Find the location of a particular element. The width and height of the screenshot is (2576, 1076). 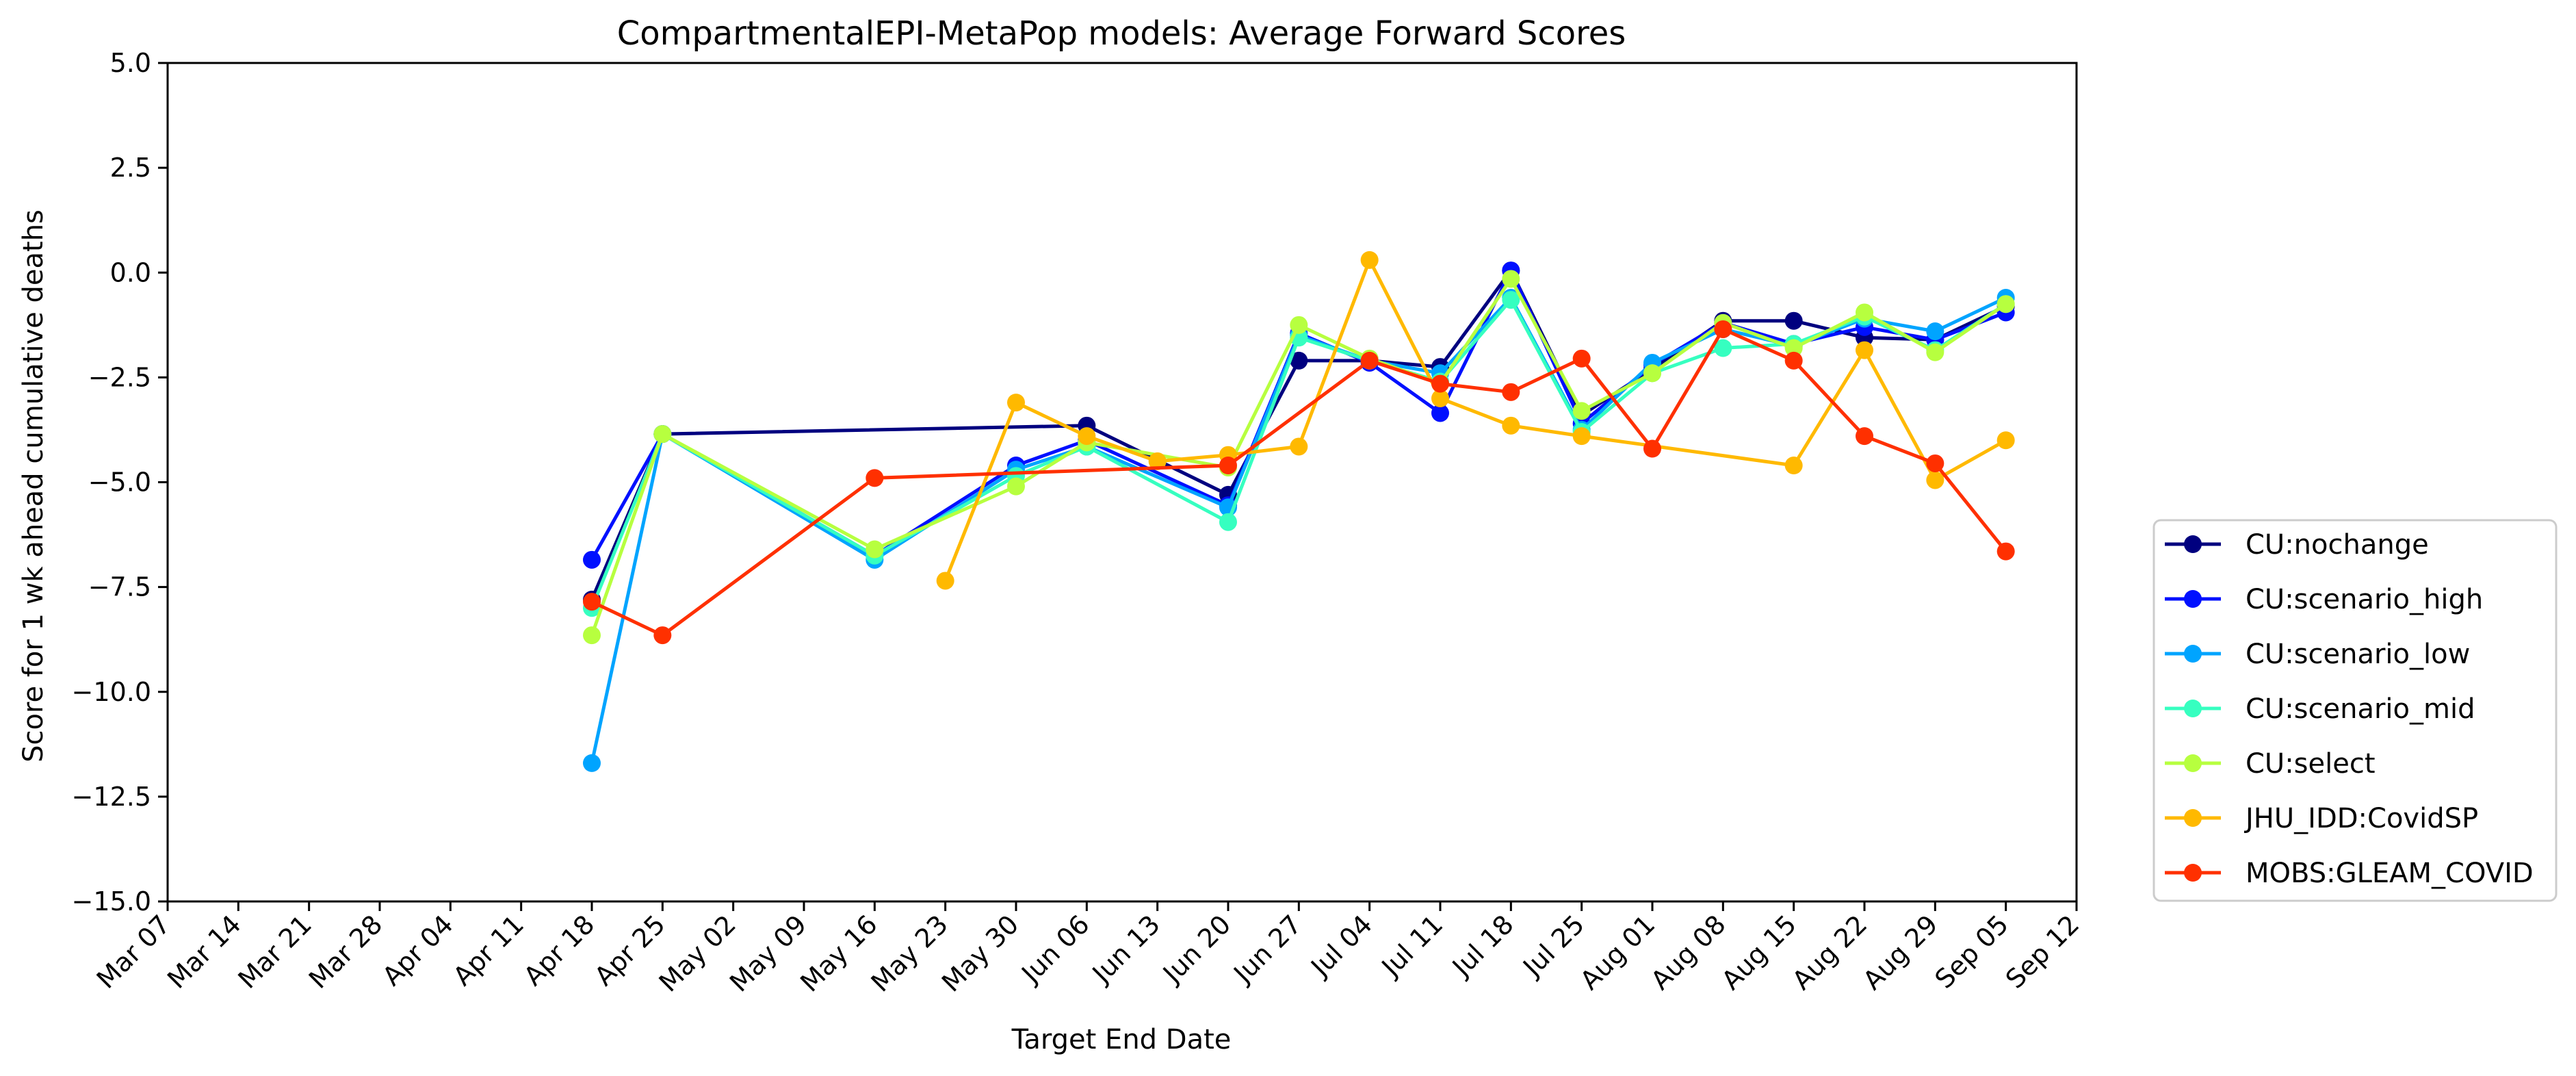

legend-label: CU:nochange is located at coordinates (2337, 545).